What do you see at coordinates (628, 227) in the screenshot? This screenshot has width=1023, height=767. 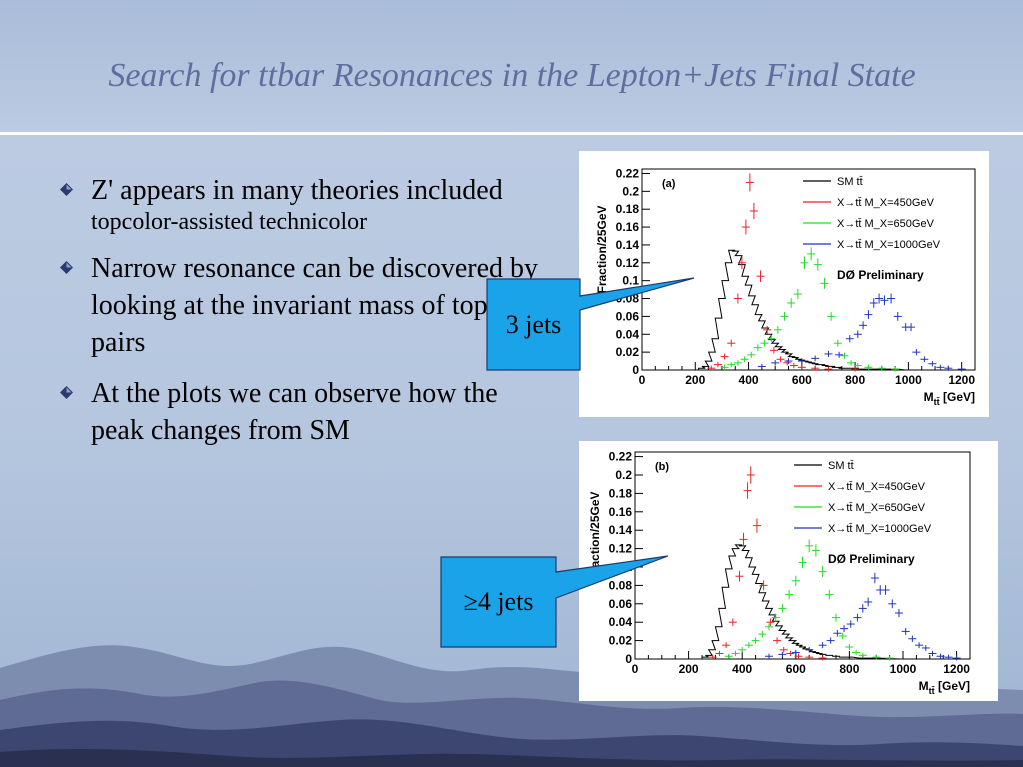 I see `y-tick-label: 0.16` at bounding box center [628, 227].